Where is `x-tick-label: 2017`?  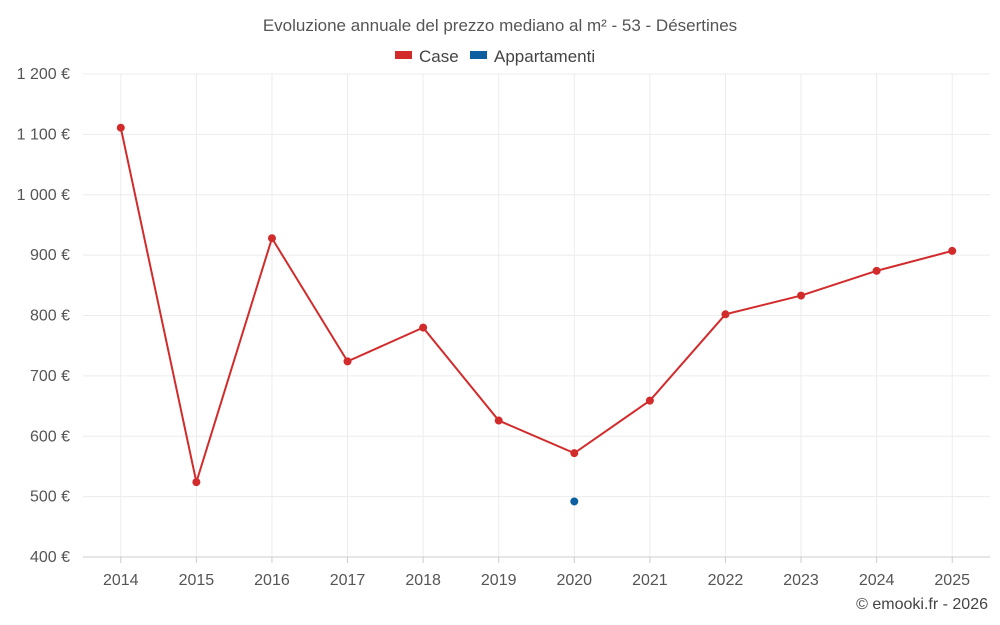
x-tick-label: 2017 is located at coordinates (348, 580).